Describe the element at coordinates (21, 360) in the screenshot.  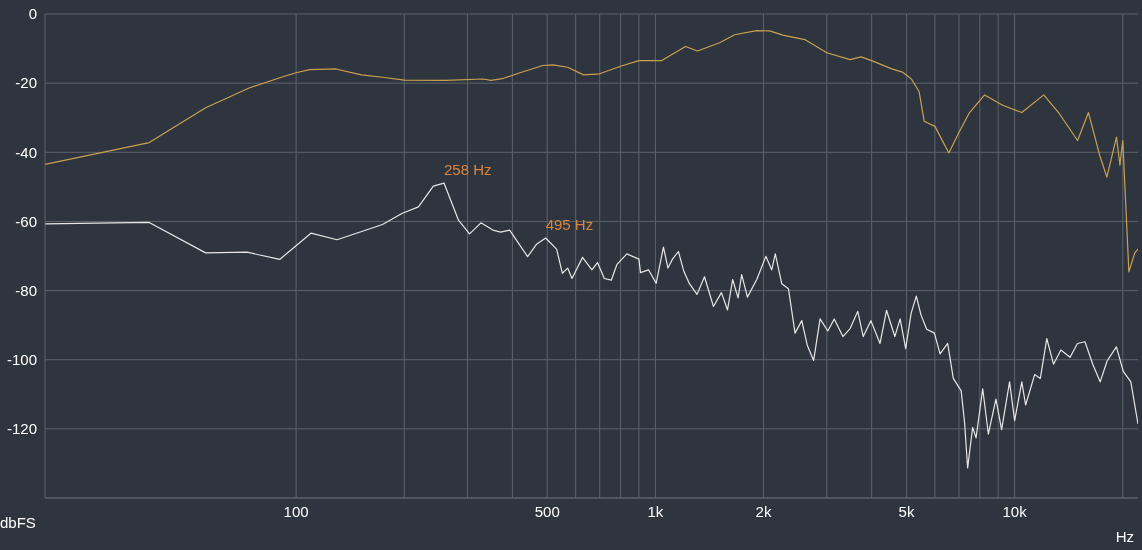
I see `y-tick-label: -100` at that location.